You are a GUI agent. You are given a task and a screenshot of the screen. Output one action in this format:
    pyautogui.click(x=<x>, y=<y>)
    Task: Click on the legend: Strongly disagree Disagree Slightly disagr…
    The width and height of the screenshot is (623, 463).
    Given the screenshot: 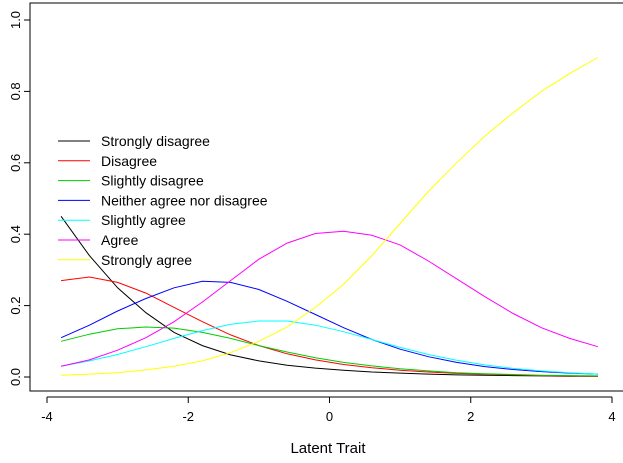 What is the action you would take?
    pyautogui.click(x=163, y=200)
    